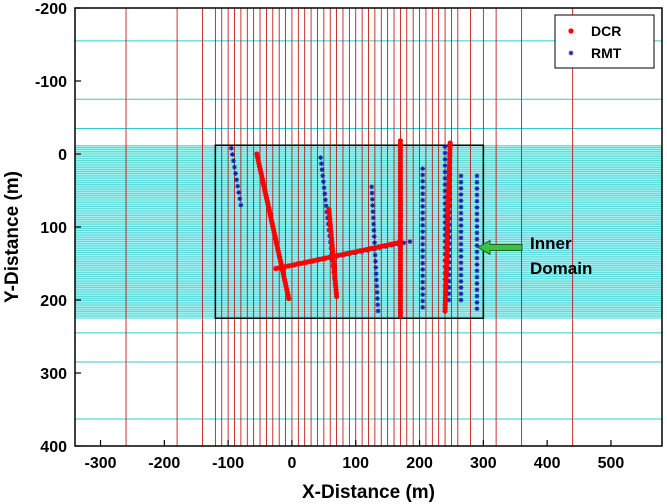 This screenshot has width=667, height=504. What do you see at coordinates (164, 463) in the screenshot?
I see `x-tick-label: -200` at bounding box center [164, 463].